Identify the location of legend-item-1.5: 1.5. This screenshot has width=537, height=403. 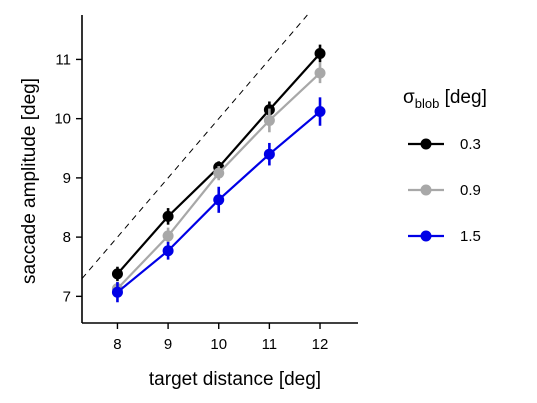
(444, 236).